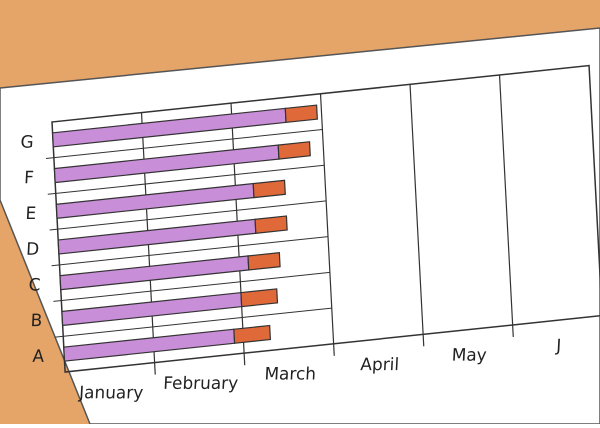 This screenshot has width=600, height=428. What do you see at coordinates (38, 357) in the screenshot?
I see `y-tick-label: A` at bounding box center [38, 357].